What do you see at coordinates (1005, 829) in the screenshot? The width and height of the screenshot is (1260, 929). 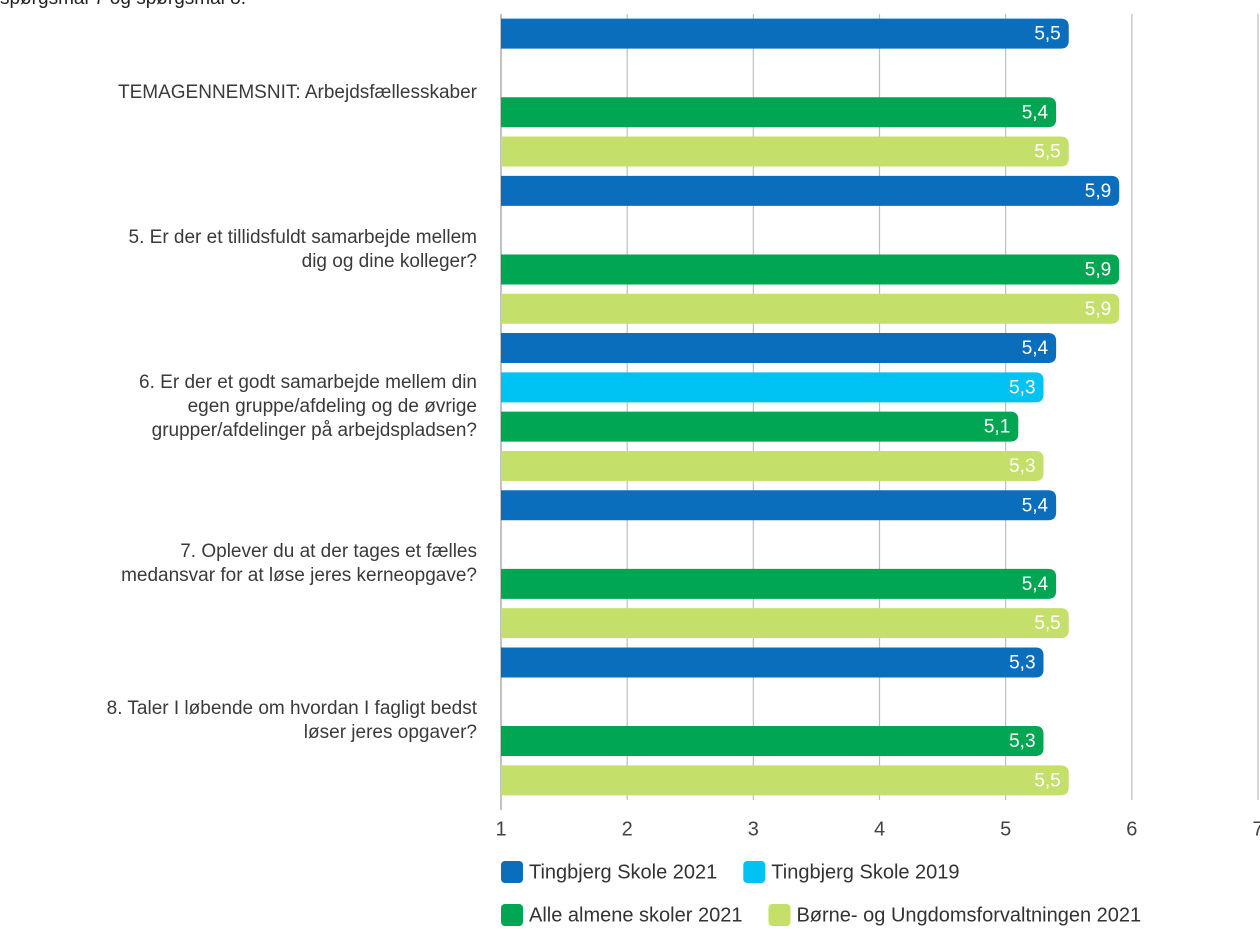 I see `x-tick-label: 5` at bounding box center [1005, 829].